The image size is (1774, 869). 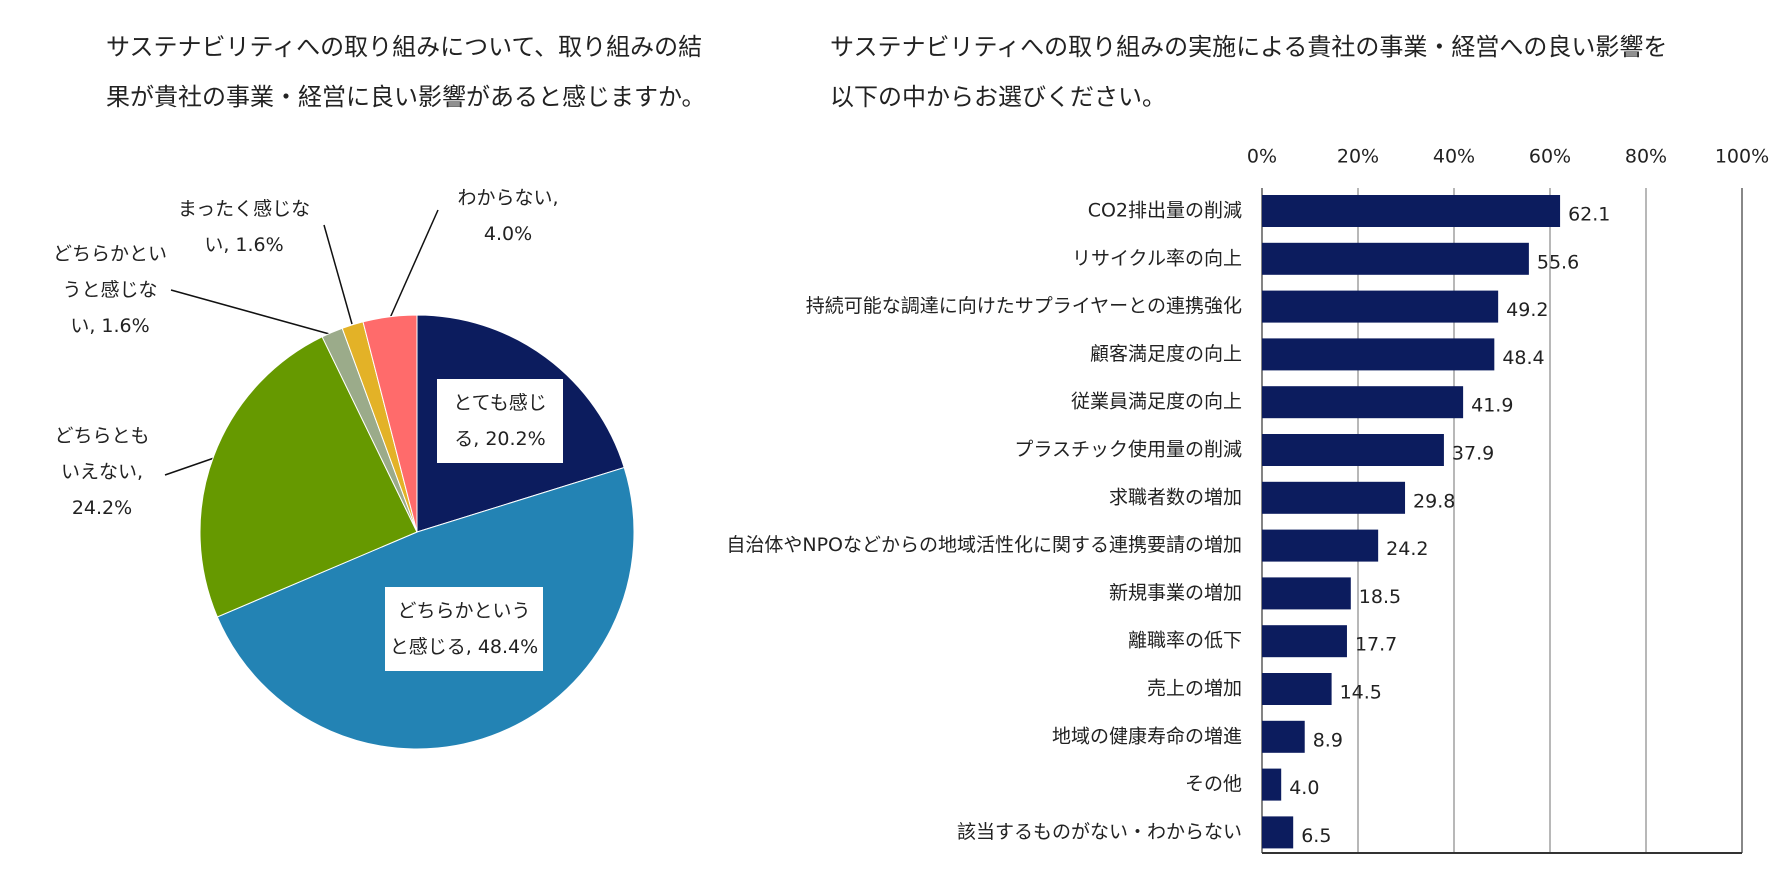 I want to click on leader-lines, so click(x=301, y=342).